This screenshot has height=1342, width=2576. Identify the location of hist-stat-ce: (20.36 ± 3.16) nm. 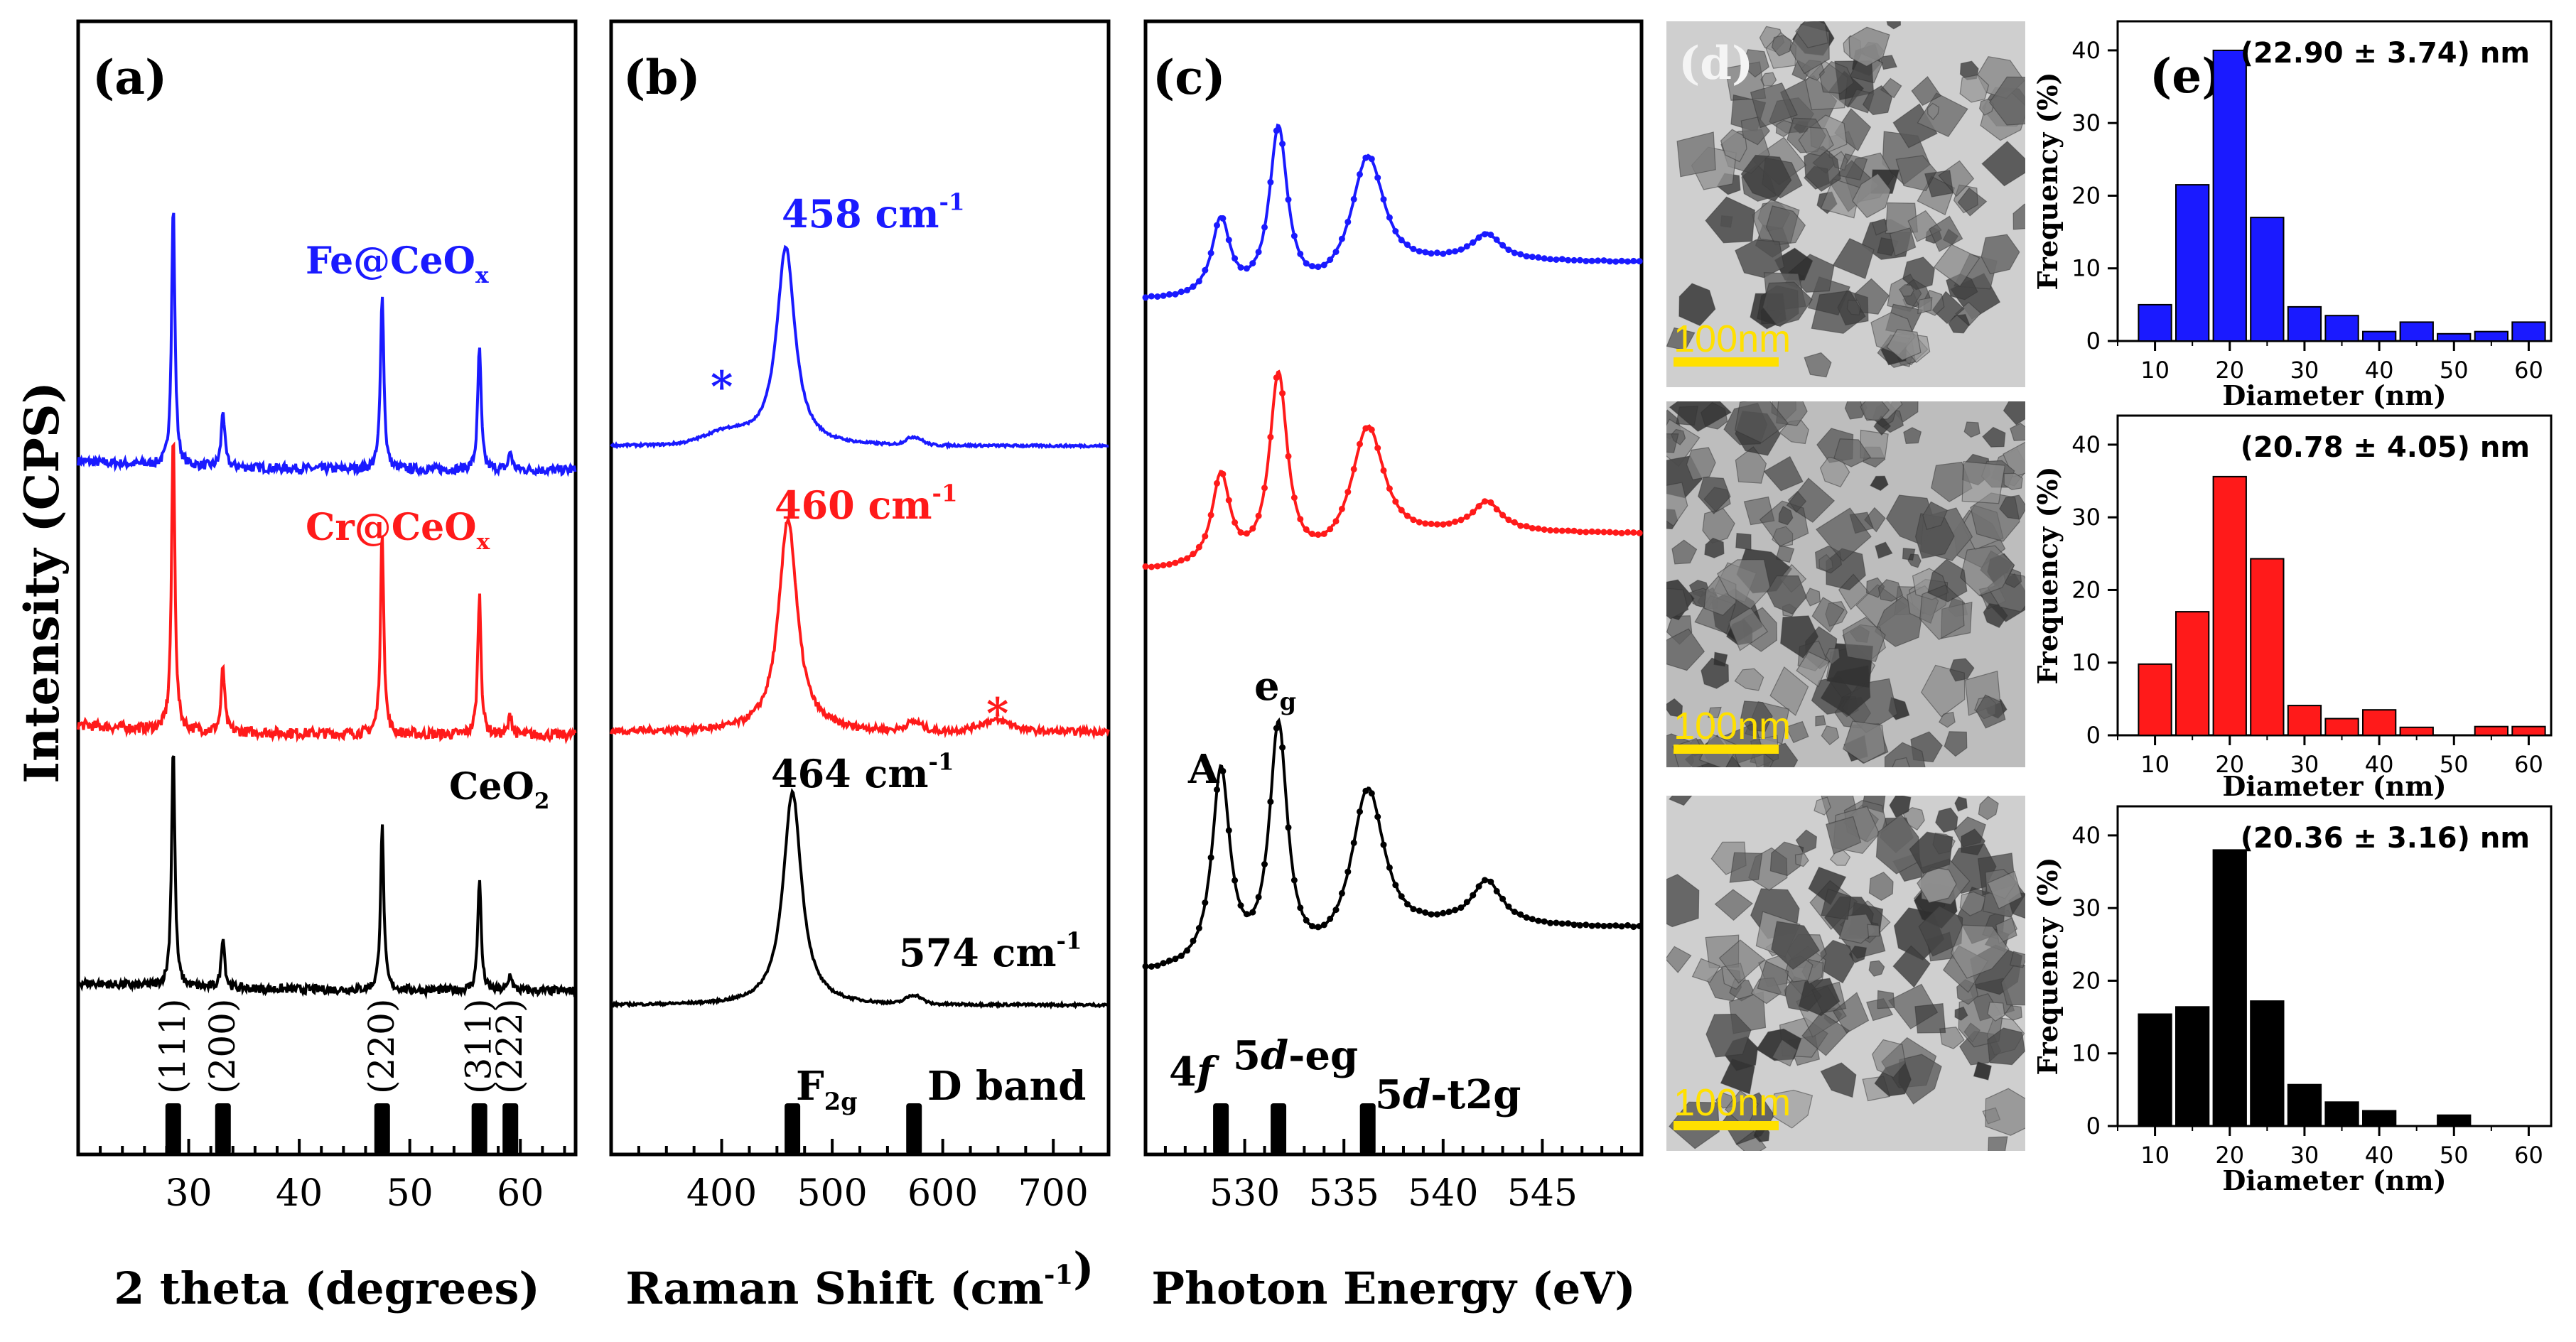
(2385, 839).